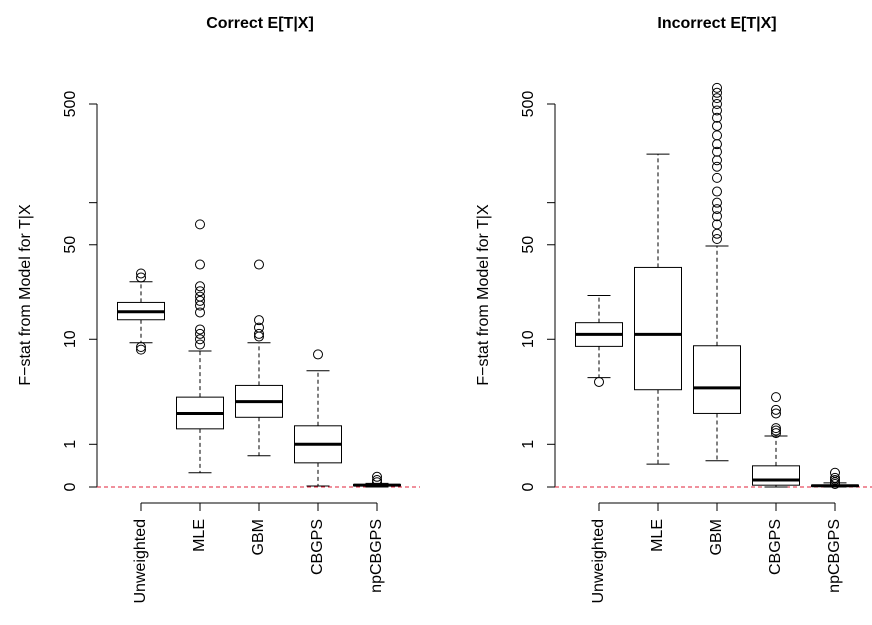 The width and height of the screenshot is (872, 625). Describe the element at coordinates (260, 23) in the screenshot. I see `chart-title: Correct E[T|X]` at that location.